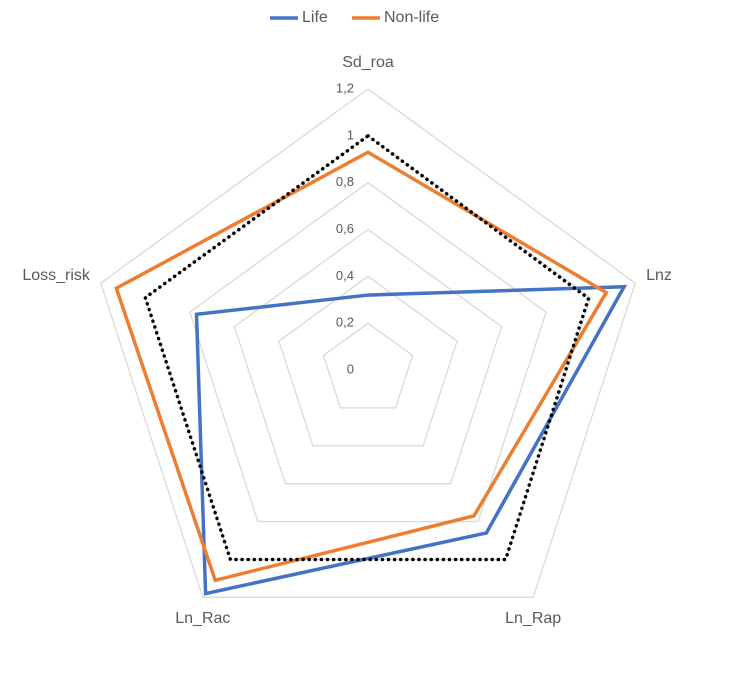 This screenshot has height=693, width=739. Describe the element at coordinates (368, 62) in the screenshot. I see `category-label: Sd_roa` at that location.